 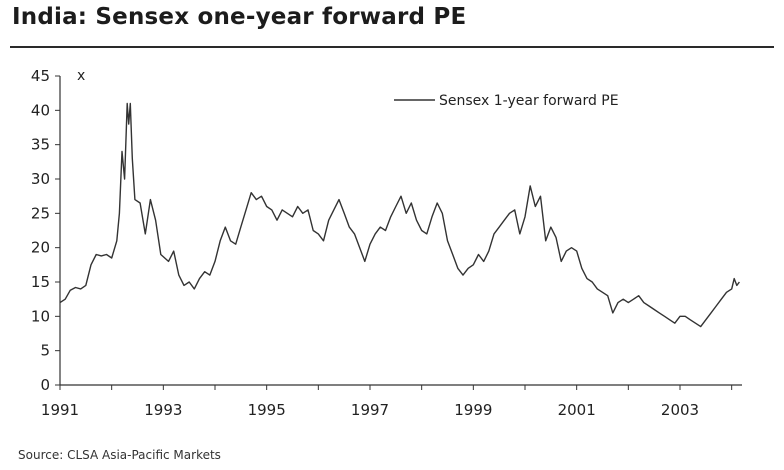 I want to click on x-axis-ticks: 1991 1993 1995 1997 1999 2001 2003, so click(x=387, y=402).